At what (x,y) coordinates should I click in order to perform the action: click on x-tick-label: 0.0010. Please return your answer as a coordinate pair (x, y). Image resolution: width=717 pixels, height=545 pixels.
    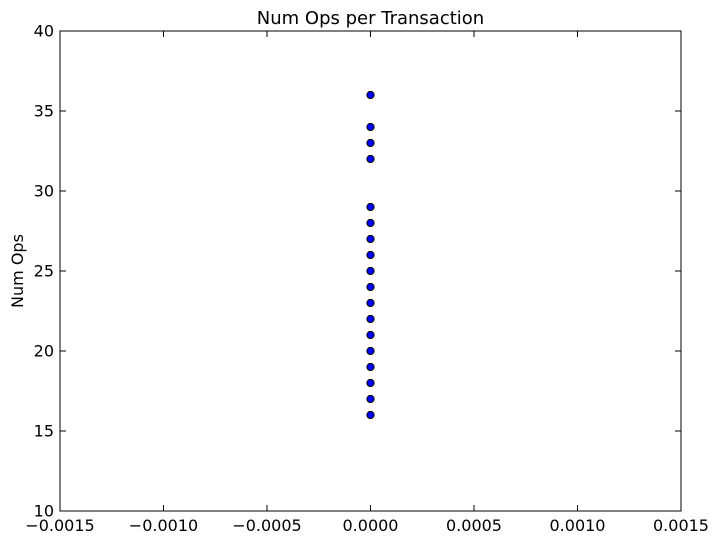
    Looking at the image, I should click on (578, 525).